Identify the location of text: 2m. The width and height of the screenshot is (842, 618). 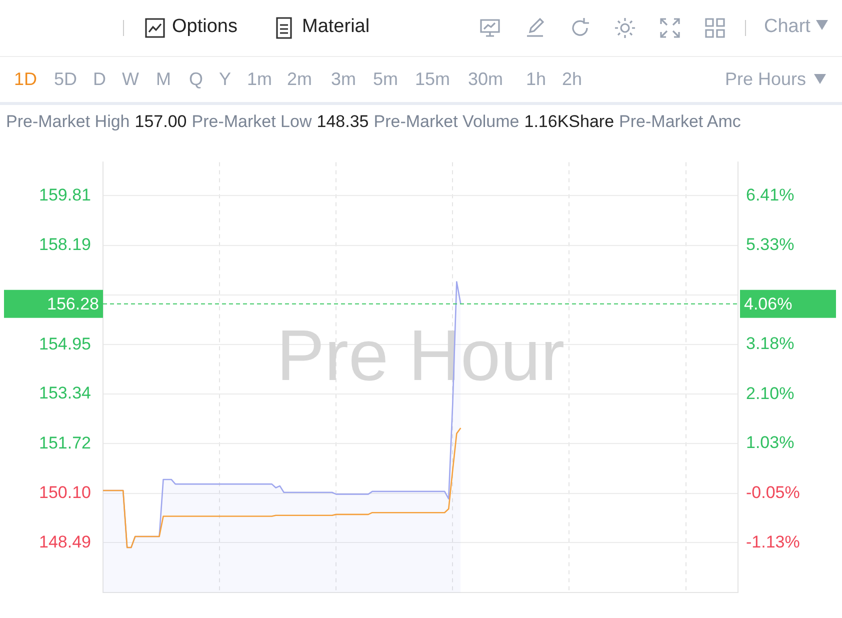
(299, 79).